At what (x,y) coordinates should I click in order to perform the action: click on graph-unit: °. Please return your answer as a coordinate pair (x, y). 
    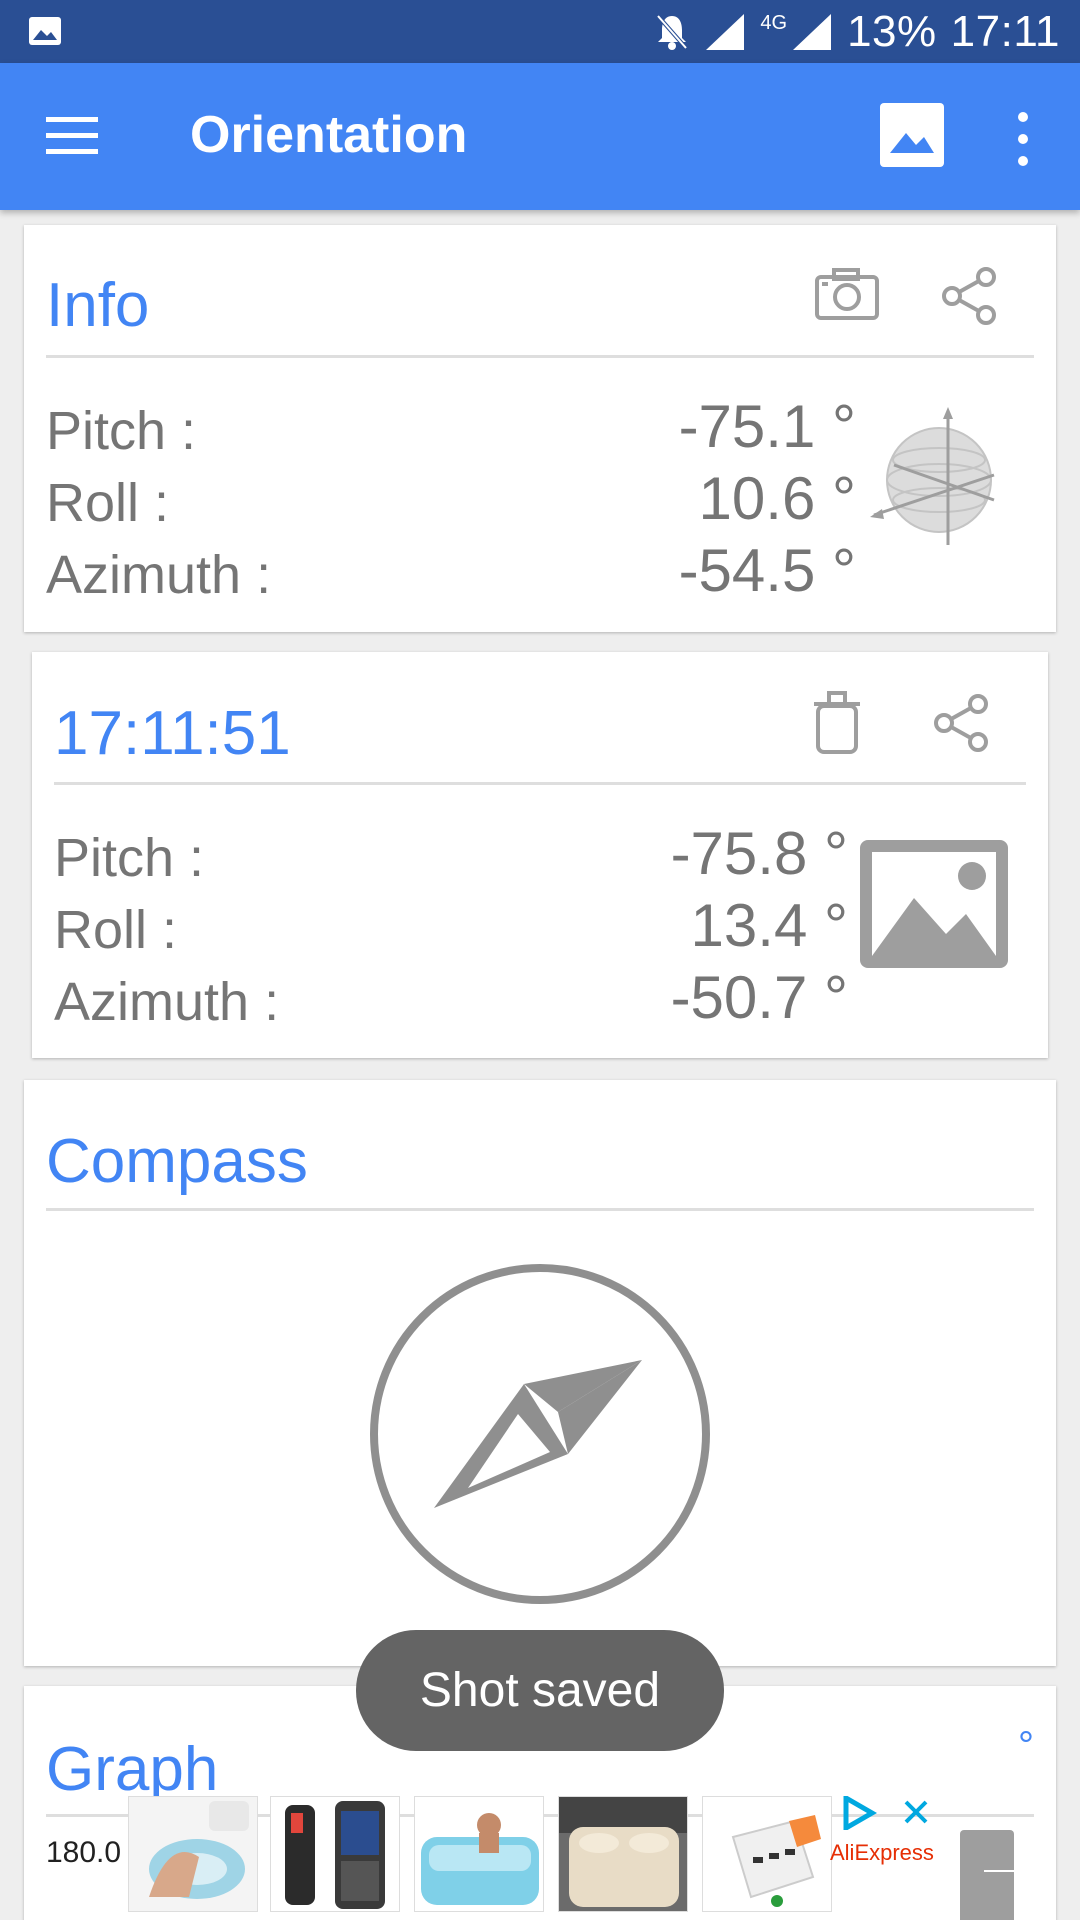
    Looking at the image, I should click on (1026, 1746).